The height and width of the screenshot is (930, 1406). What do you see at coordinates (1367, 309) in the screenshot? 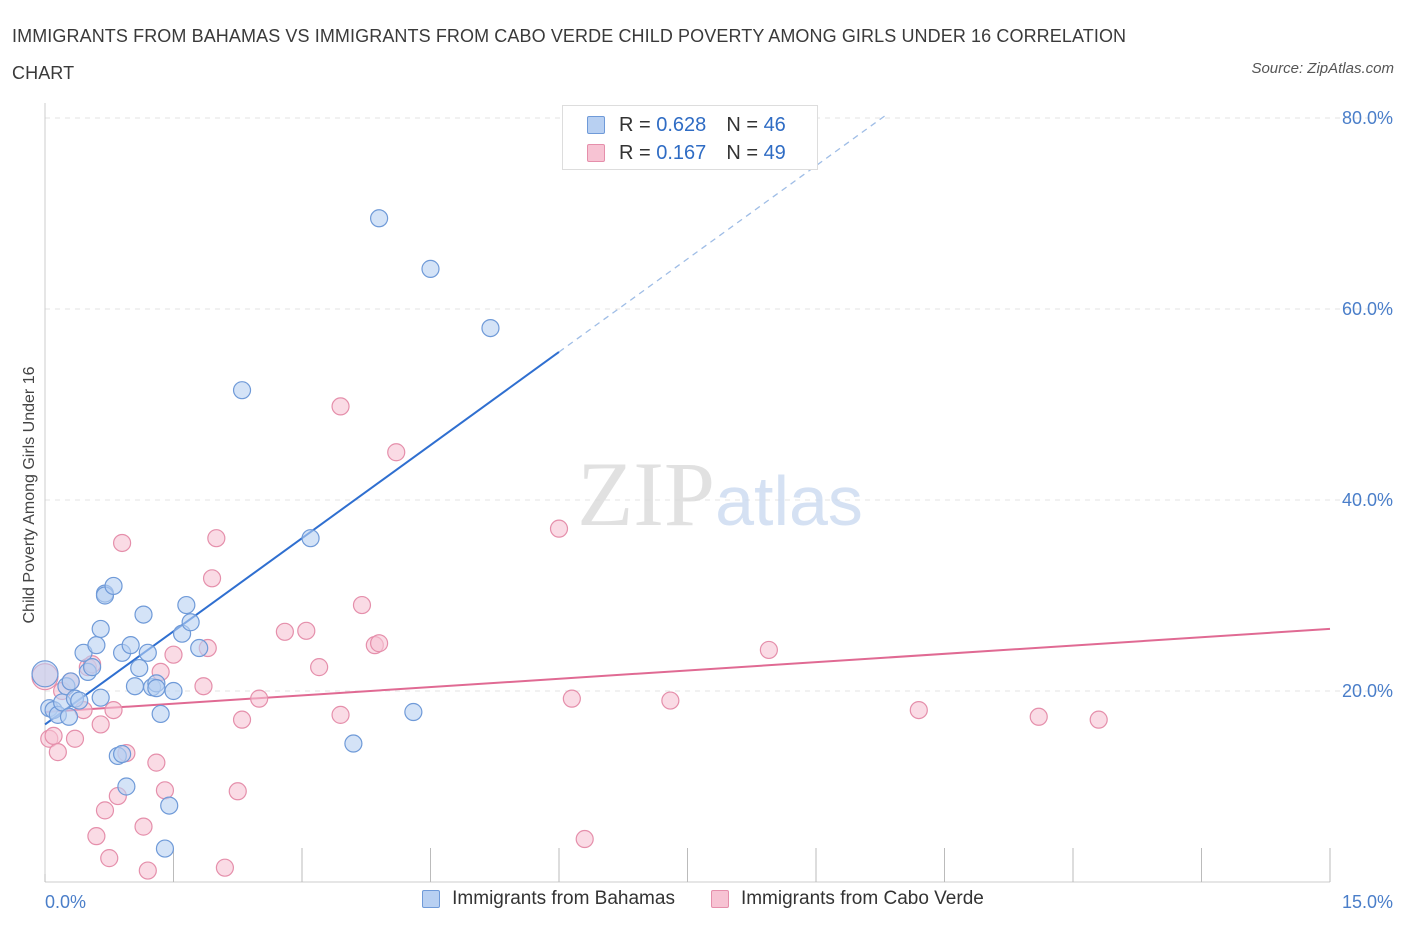
I see `y-tick-label: 60.0%` at bounding box center [1367, 309].